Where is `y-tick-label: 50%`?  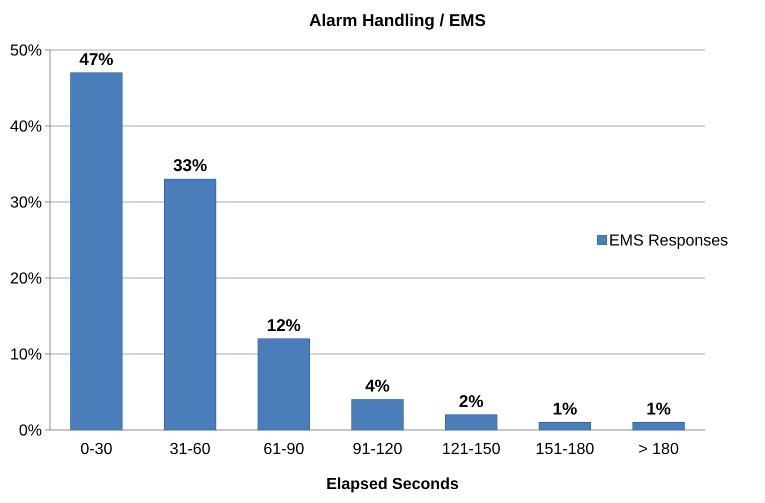 y-tick-label: 50% is located at coordinates (26, 51).